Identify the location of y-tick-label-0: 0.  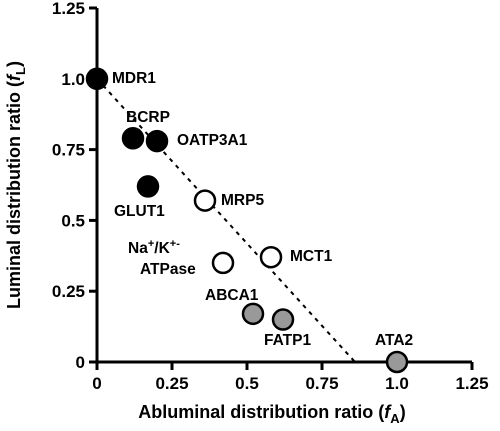
(80, 362).